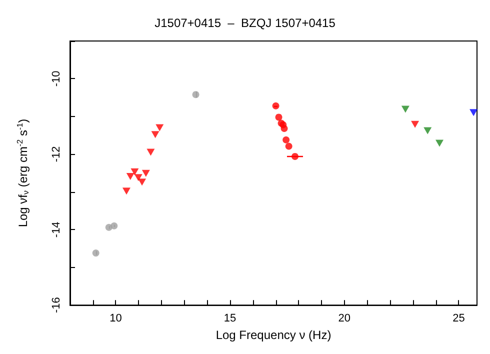  What do you see at coordinates (23, 173) in the screenshot?
I see `y-axis-title: Log νfν (erg cm-2 s-1)` at bounding box center [23, 173].